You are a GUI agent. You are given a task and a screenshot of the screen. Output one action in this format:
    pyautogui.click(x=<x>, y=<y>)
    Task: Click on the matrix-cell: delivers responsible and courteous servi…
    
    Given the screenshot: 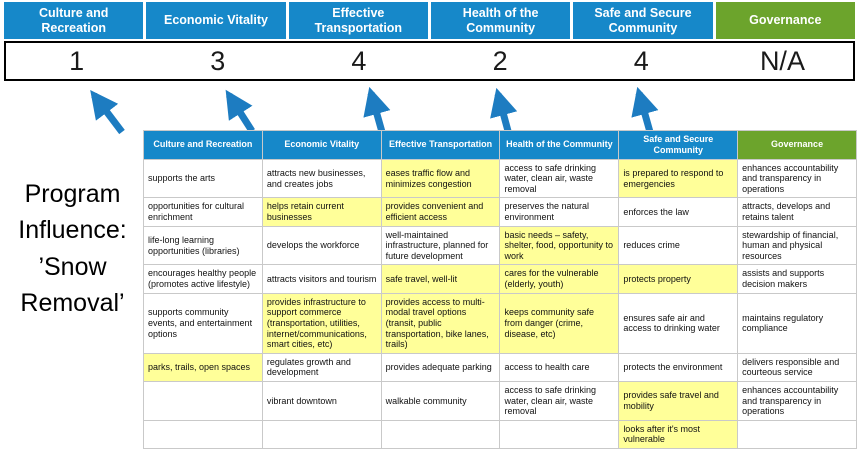 What is the action you would take?
    pyautogui.click(x=797, y=367)
    